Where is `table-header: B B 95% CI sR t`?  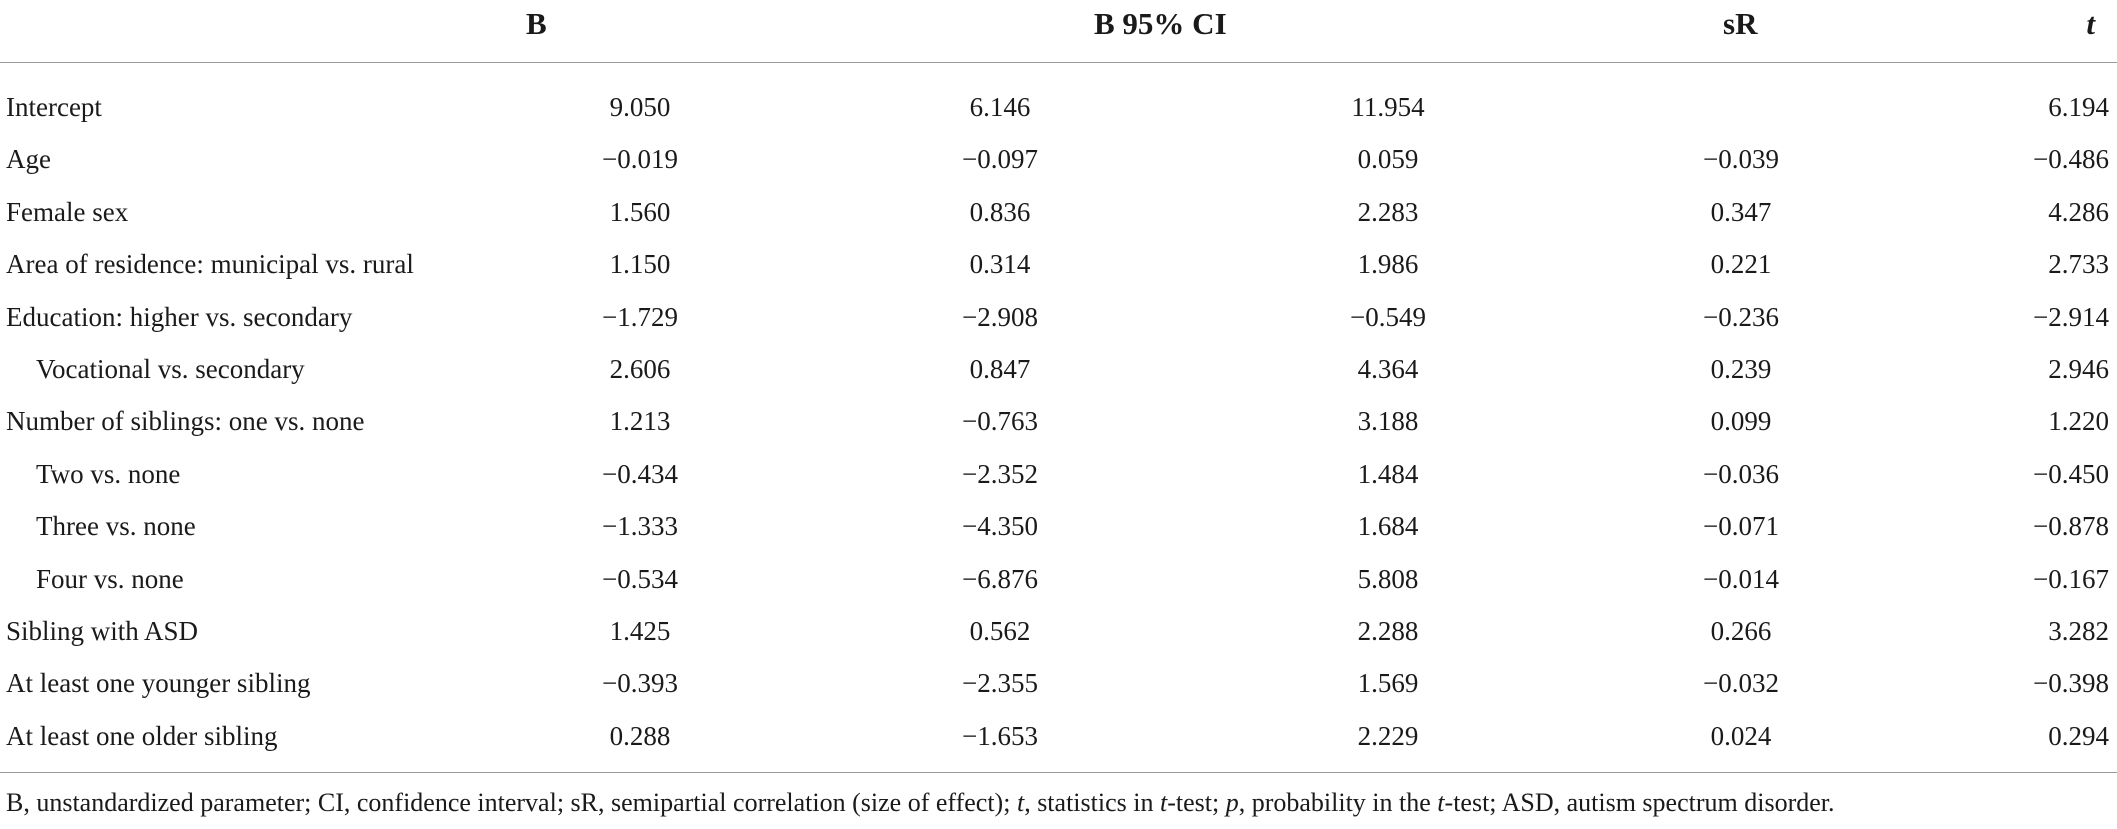
table-header: B B 95% CI sR t is located at coordinates (1058, 31).